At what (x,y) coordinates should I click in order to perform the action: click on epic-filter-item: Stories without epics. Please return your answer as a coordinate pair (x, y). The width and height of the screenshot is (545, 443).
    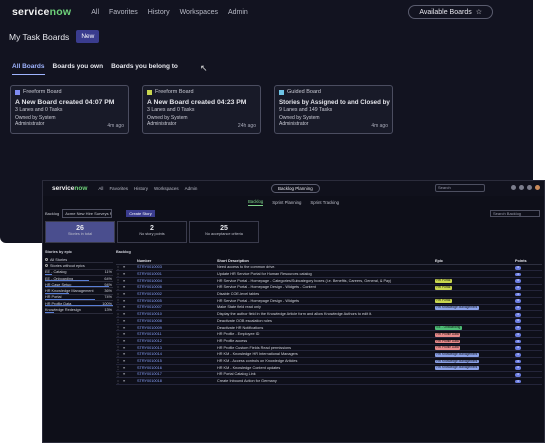
    Looking at the image, I should click on (79, 266).